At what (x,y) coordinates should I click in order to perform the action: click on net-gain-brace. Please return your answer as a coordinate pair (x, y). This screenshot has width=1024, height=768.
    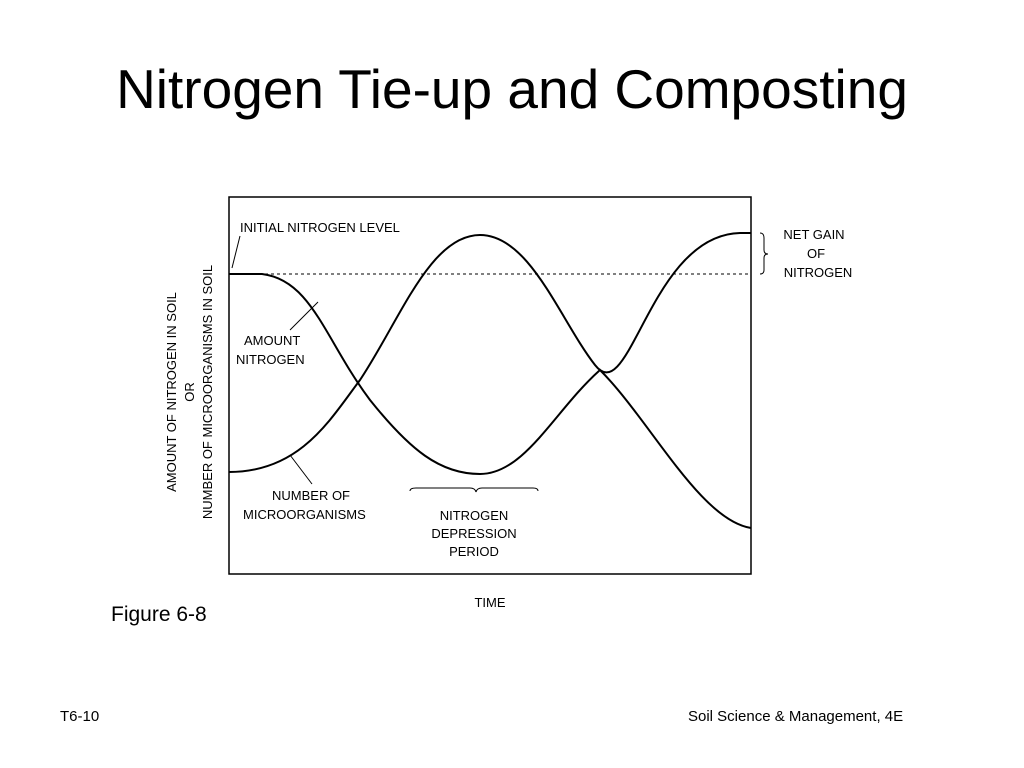
    Looking at the image, I should click on (764, 253).